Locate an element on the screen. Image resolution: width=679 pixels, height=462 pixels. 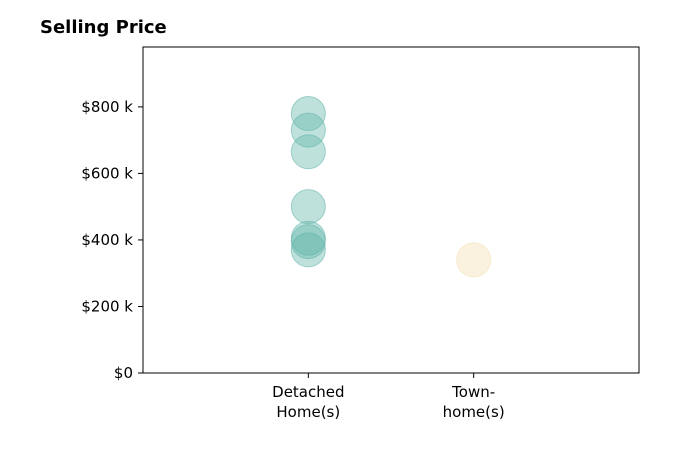
y-axis: $0 $200 k $400 k $600 k $800 k is located at coordinates (112, 240).